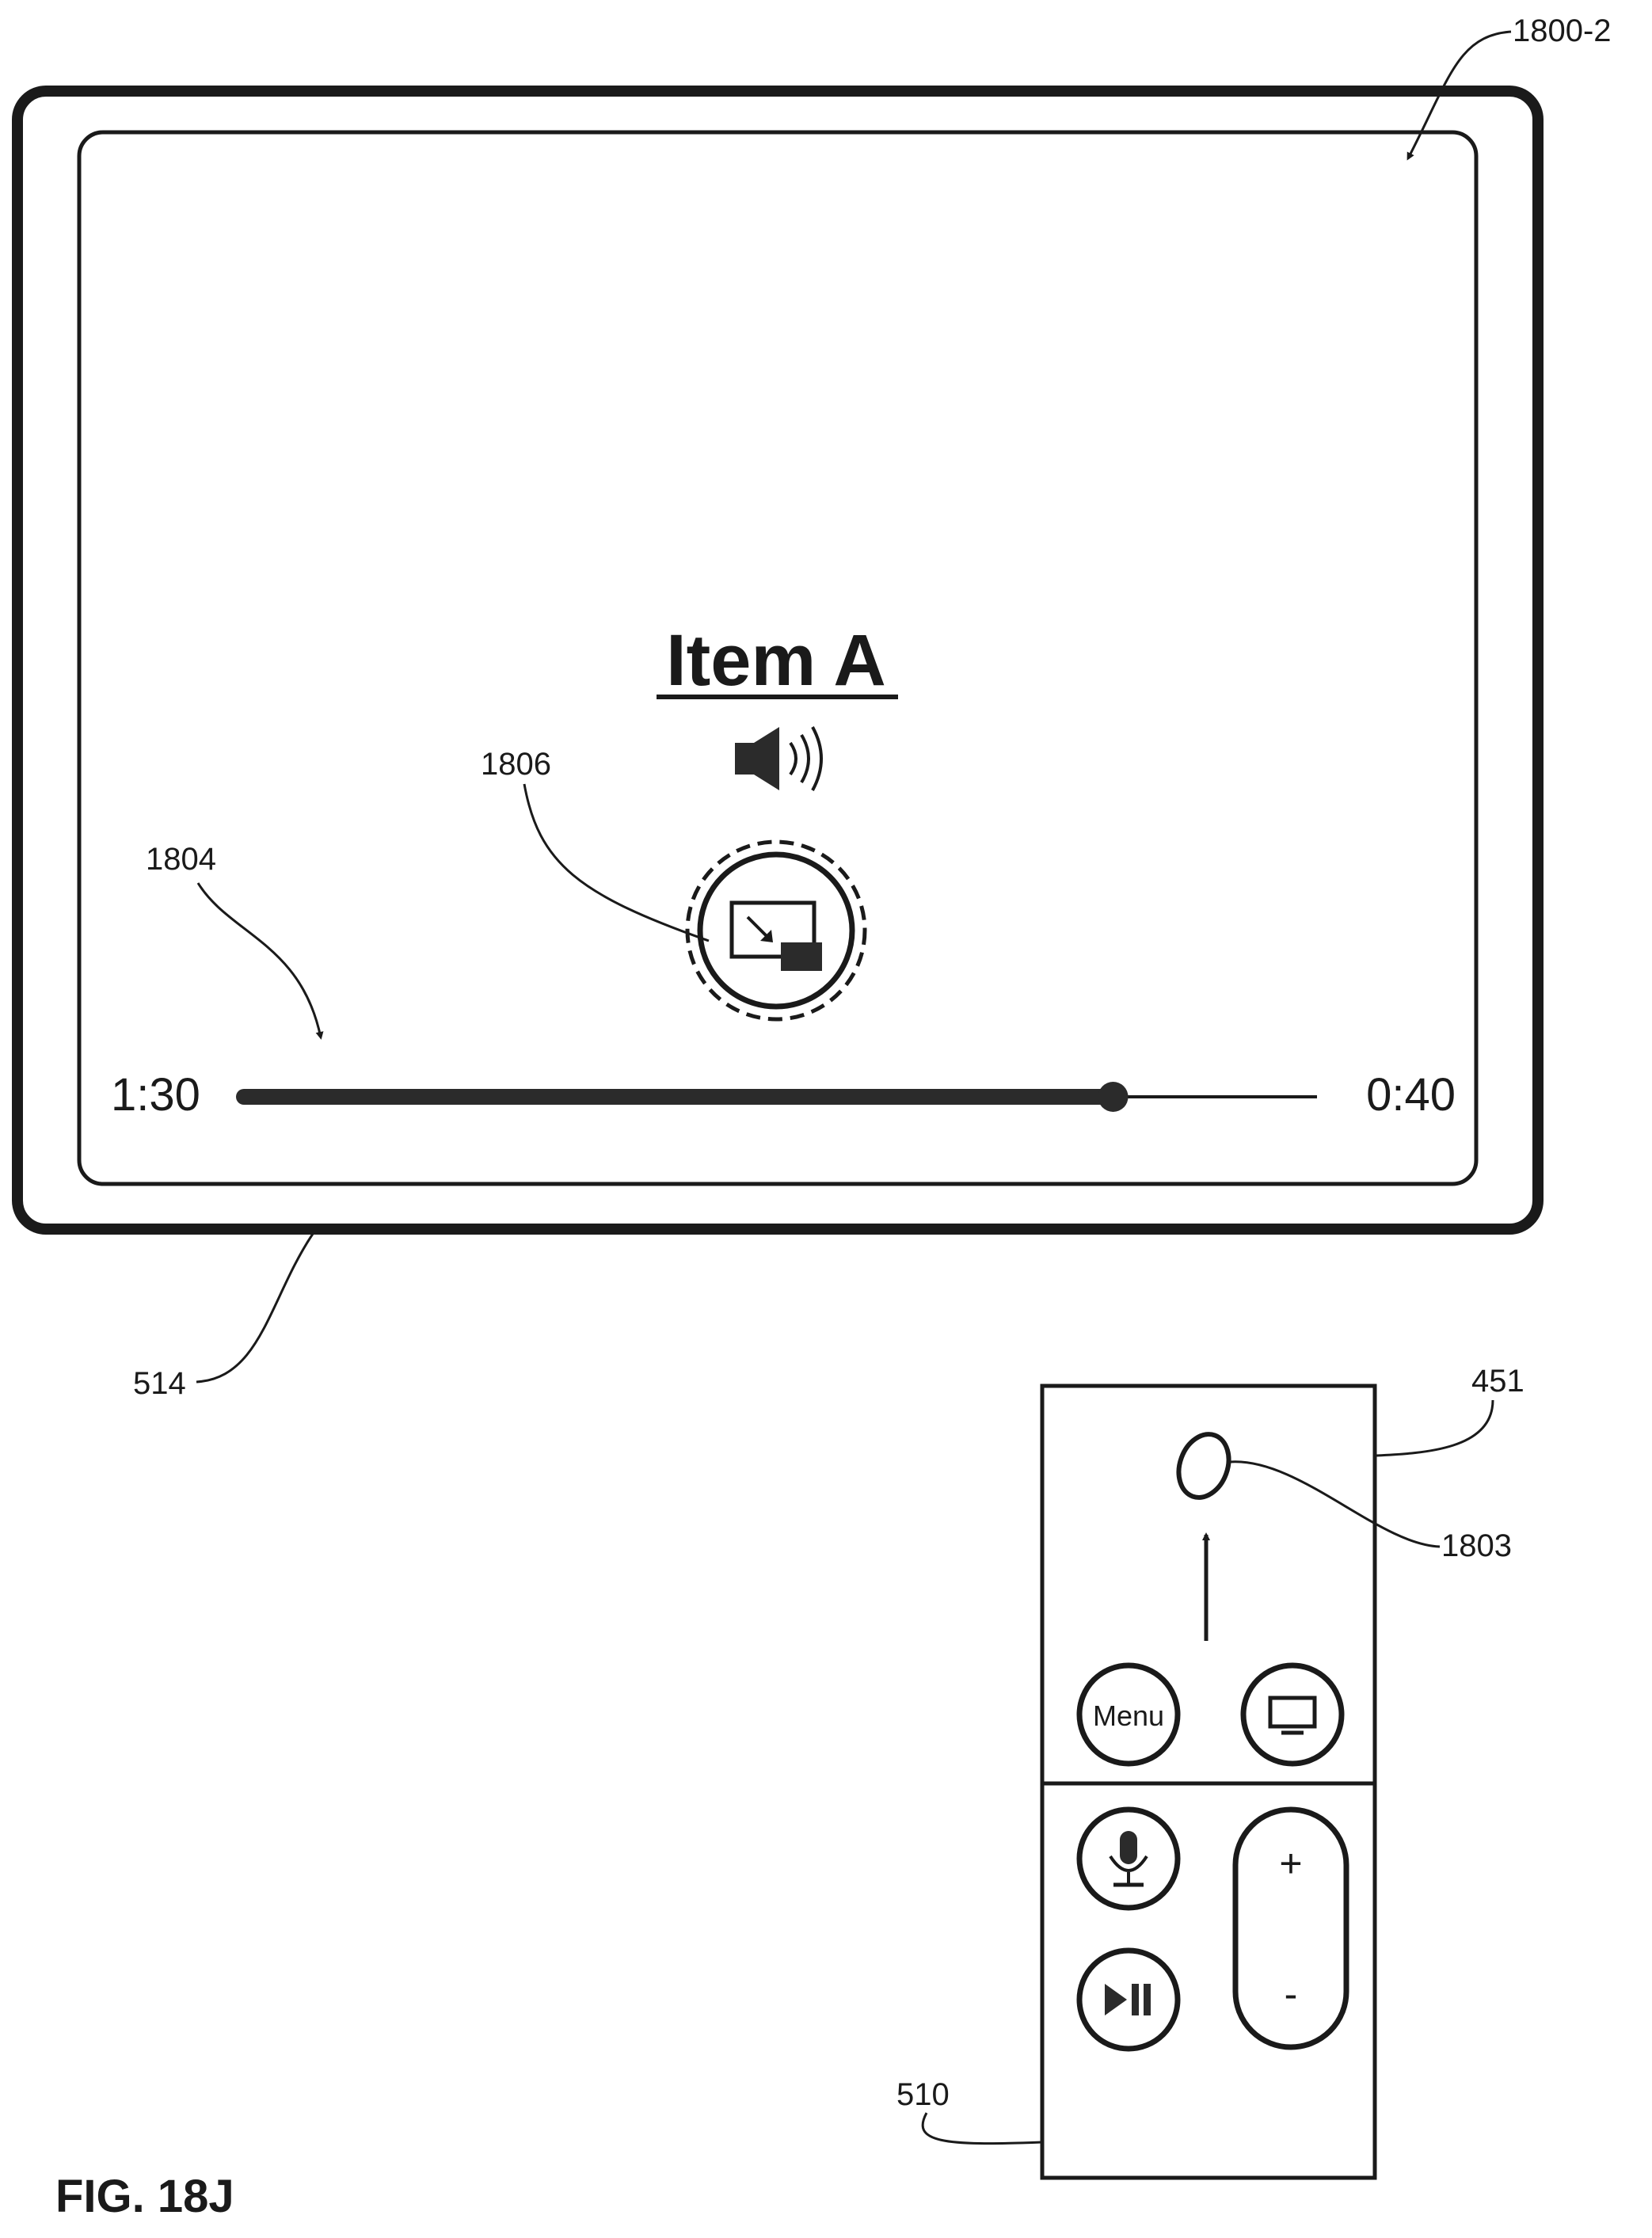 This screenshot has width=1652, height=2238. What do you see at coordinates (1476, 1545) in the screenshot?
I see `ref-touch-contact-label: 1803` at bounding box center [1476, 1545].